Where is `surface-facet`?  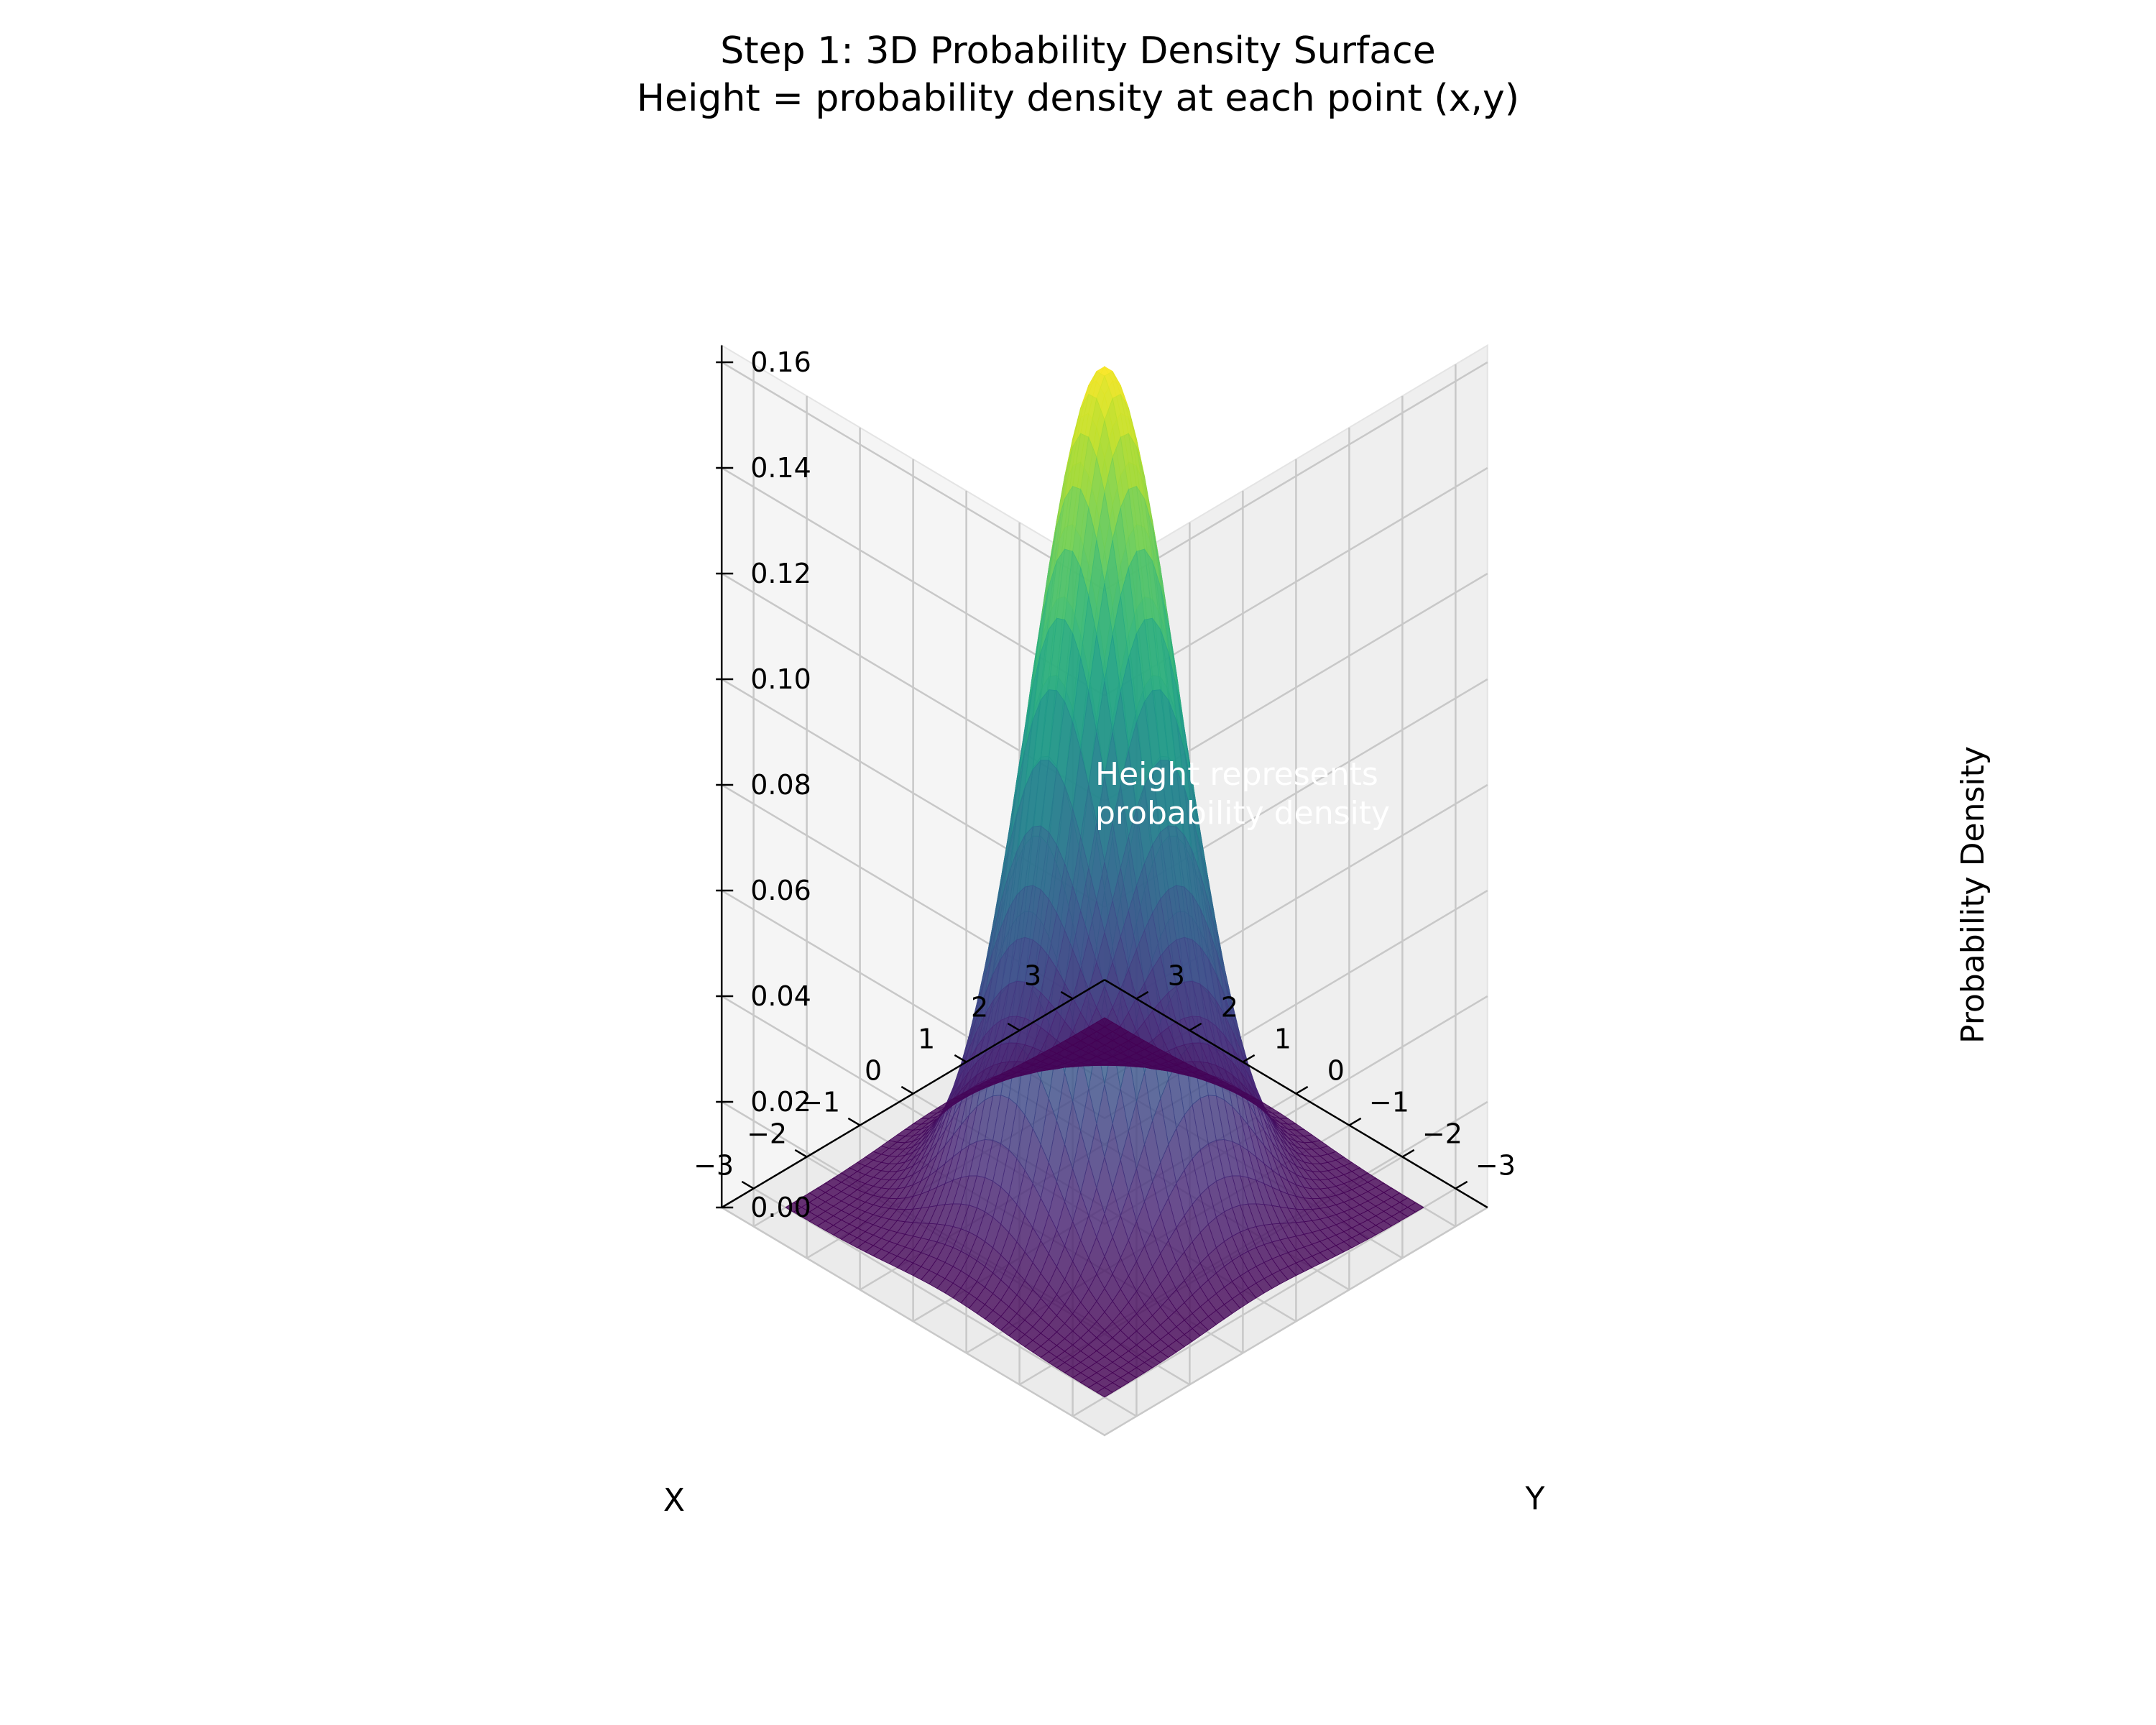
surface-facet is located at coordinates (1104, 1022).